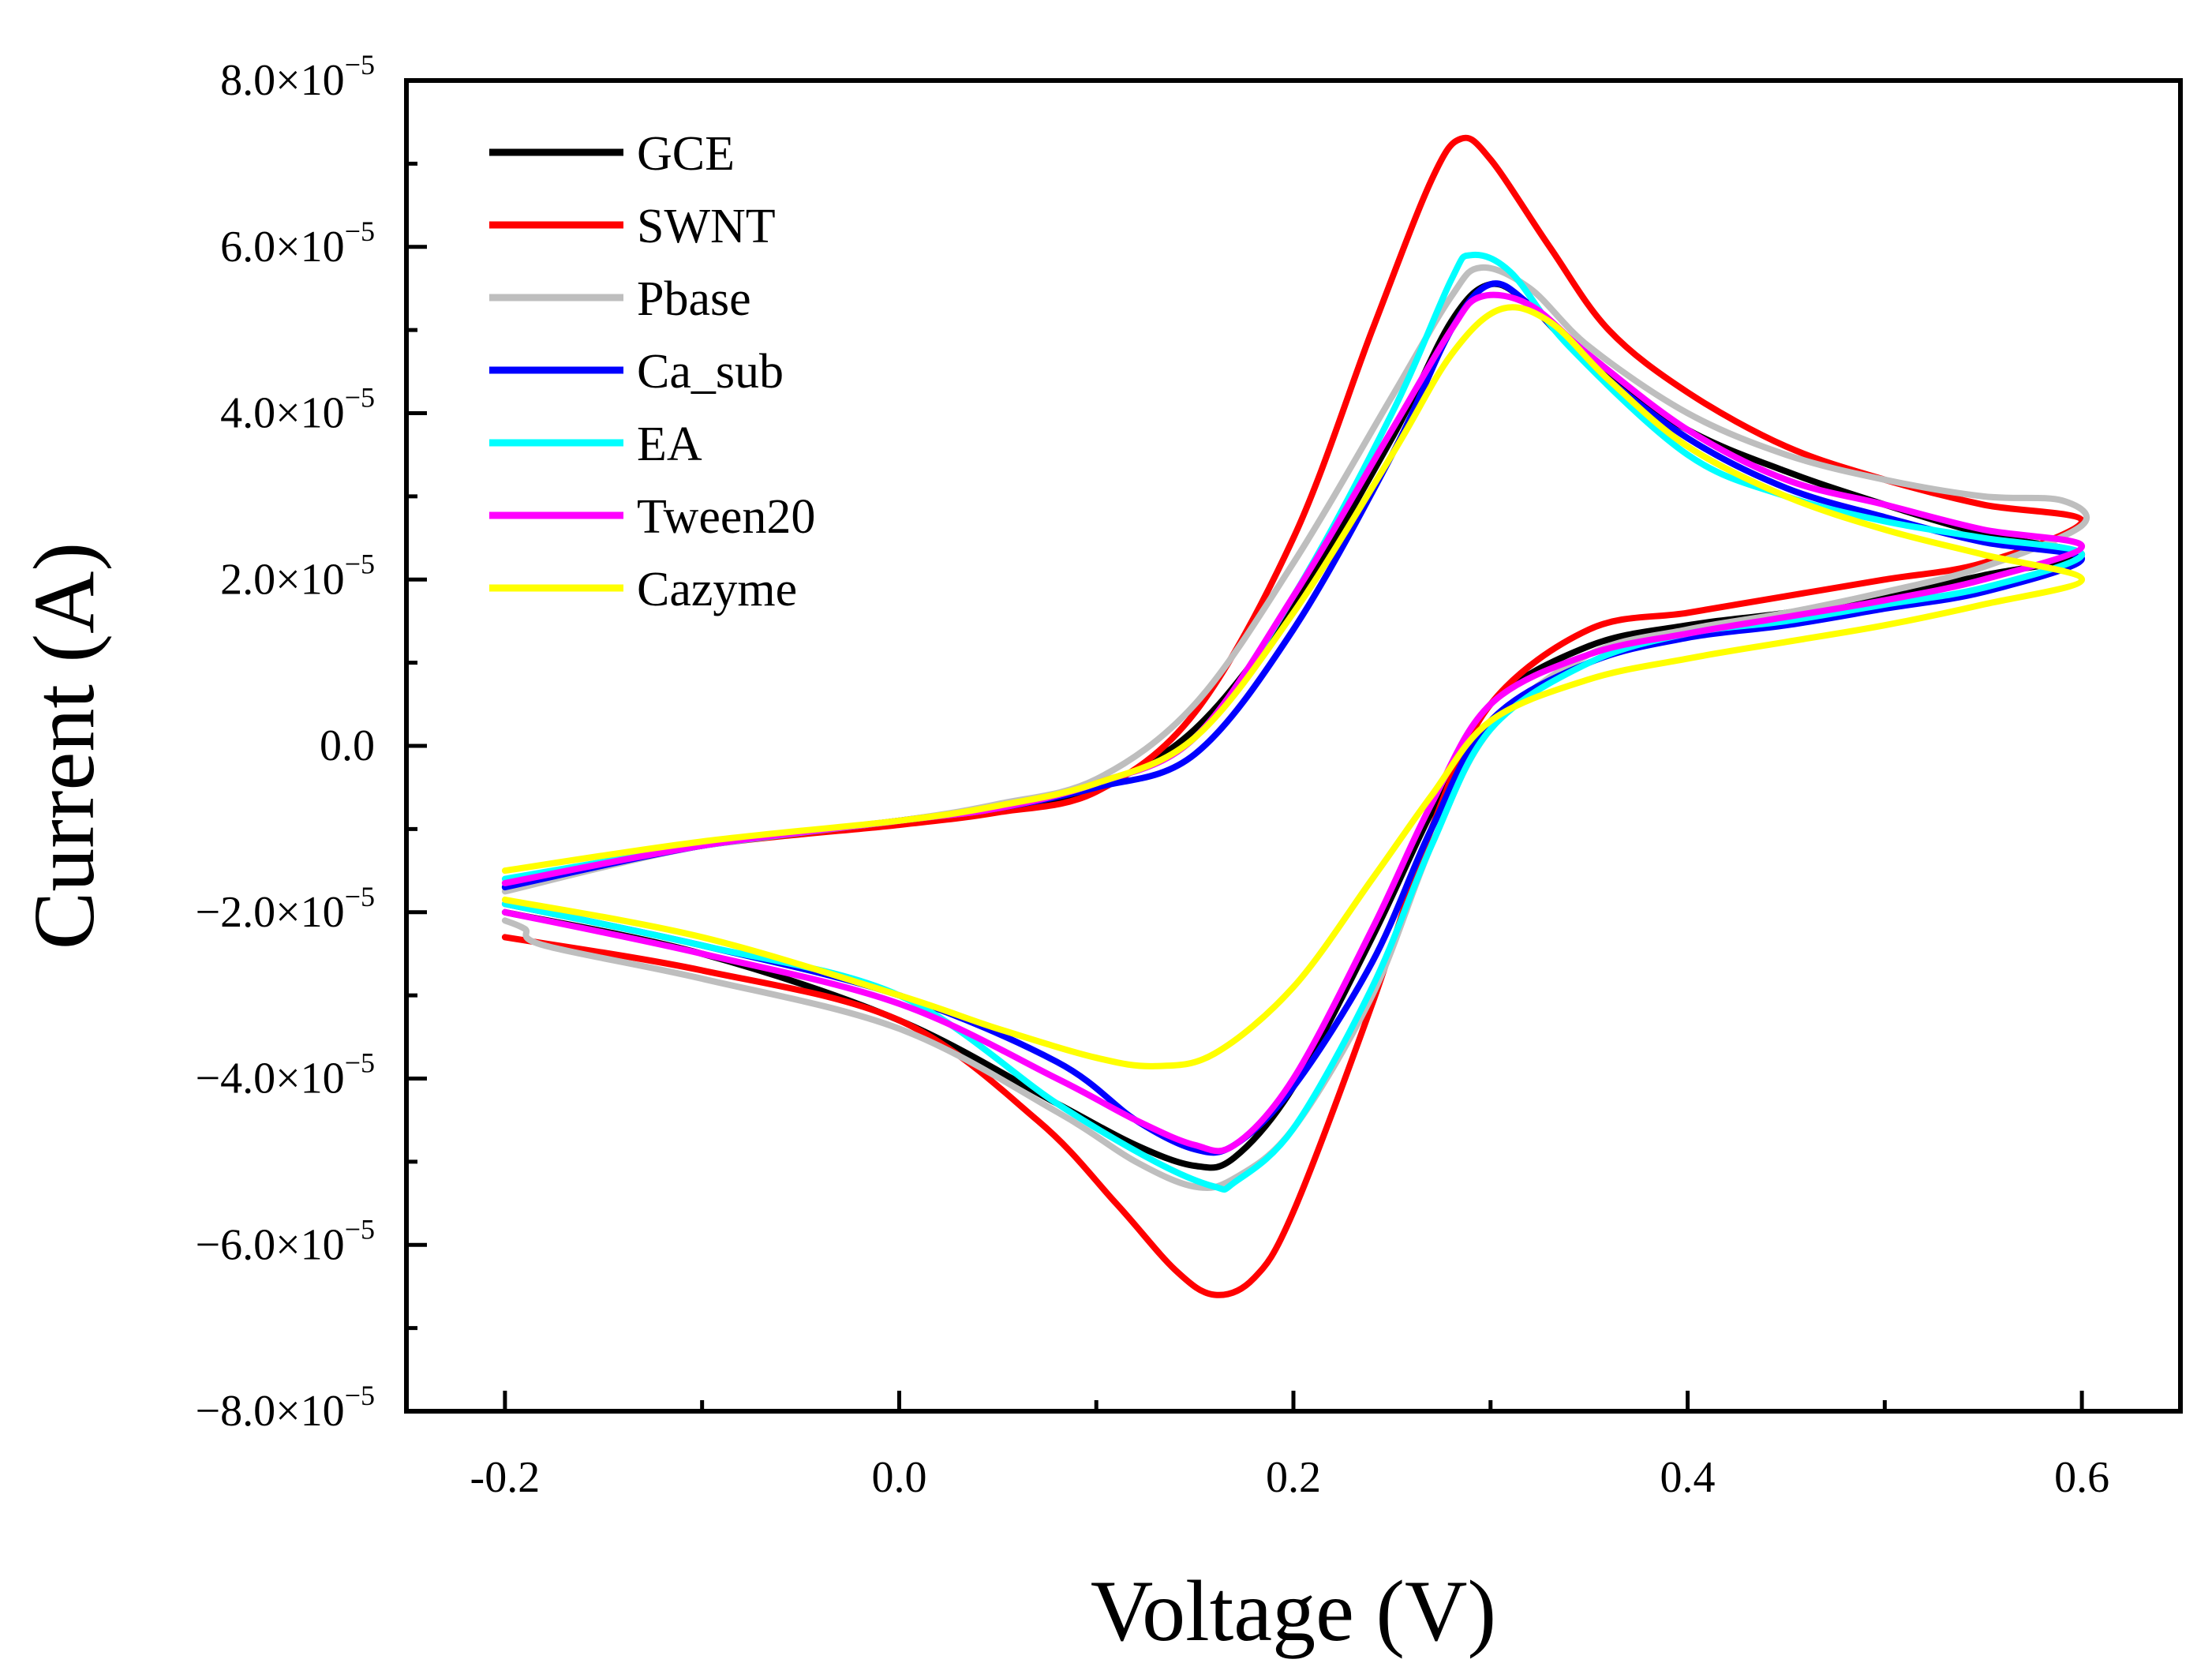 This screenshot has width=2212, height=1663. What do you see at coordinates (694, 299) in the screenshot?
I see `legend-label: Pbase` at bounding box center [694, 299].